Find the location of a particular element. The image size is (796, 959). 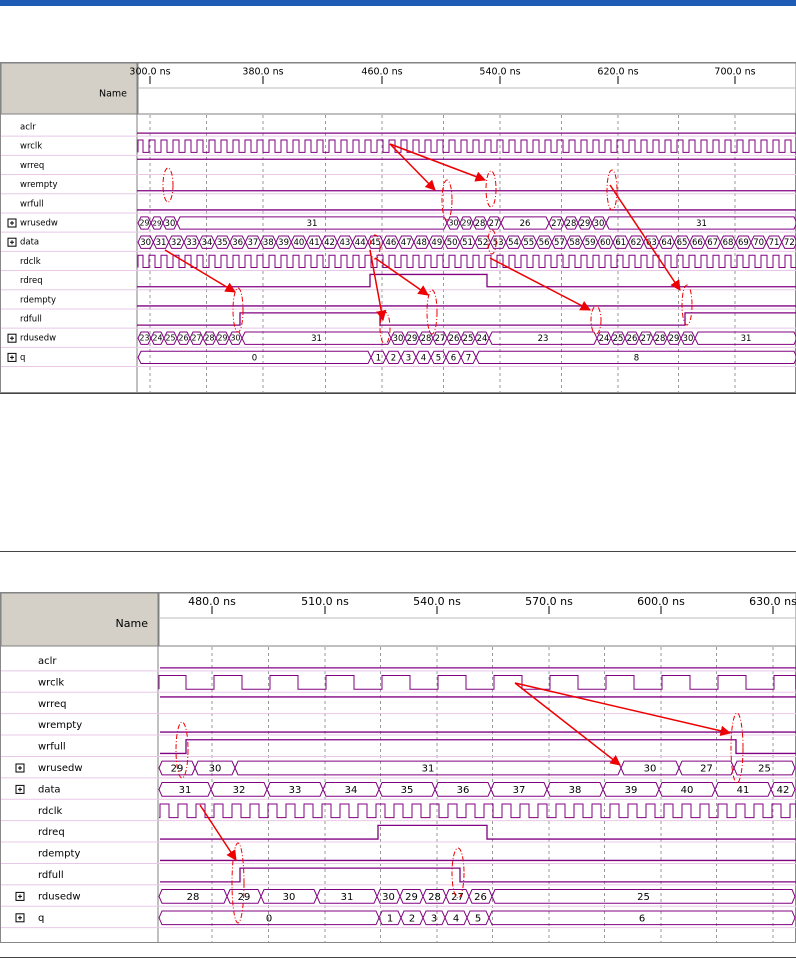

time-tick-label: 700.0 ns is located at coordinates (734, 72).